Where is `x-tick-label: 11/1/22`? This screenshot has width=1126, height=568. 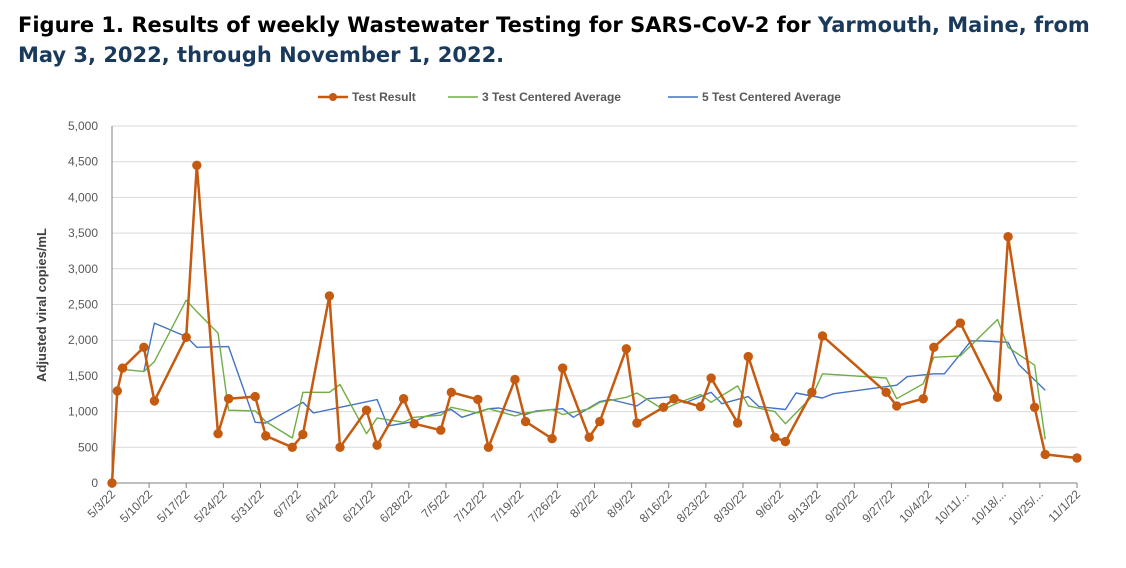 x-tick-label: 11/1/22 is located at coordinates (1065, 506).